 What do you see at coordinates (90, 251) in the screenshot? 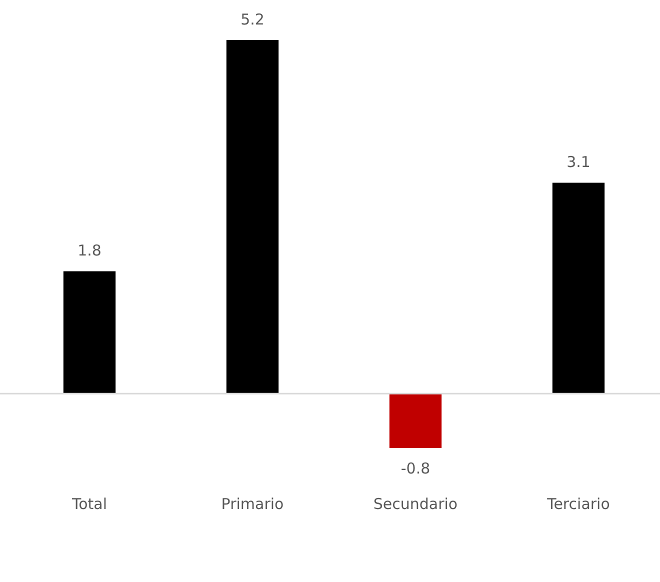
I see `data-label: 1.8` at bounding box center [90, 251].